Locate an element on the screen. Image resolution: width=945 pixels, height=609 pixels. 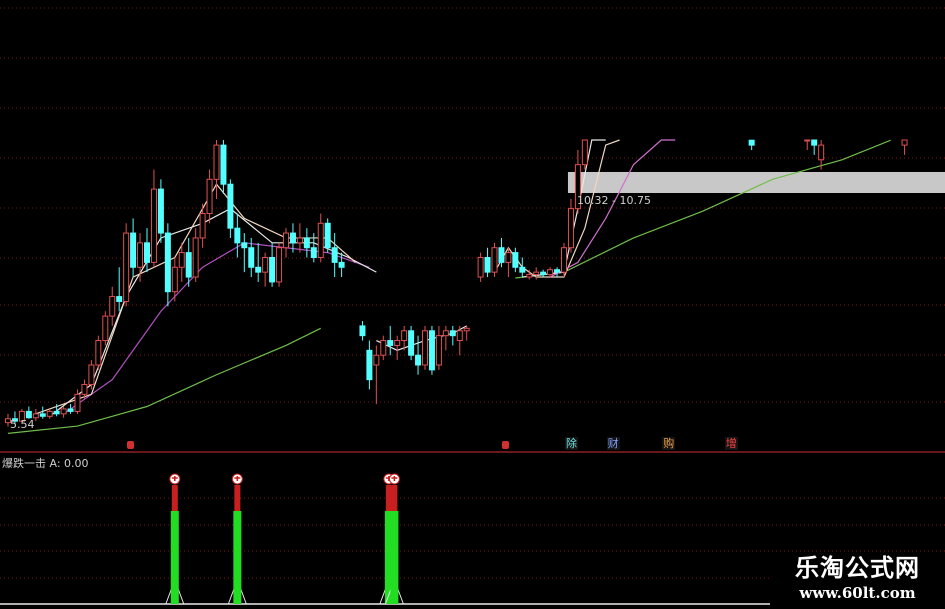
indicator-name: 爆跌一击 is located at coordinates (24, 463).